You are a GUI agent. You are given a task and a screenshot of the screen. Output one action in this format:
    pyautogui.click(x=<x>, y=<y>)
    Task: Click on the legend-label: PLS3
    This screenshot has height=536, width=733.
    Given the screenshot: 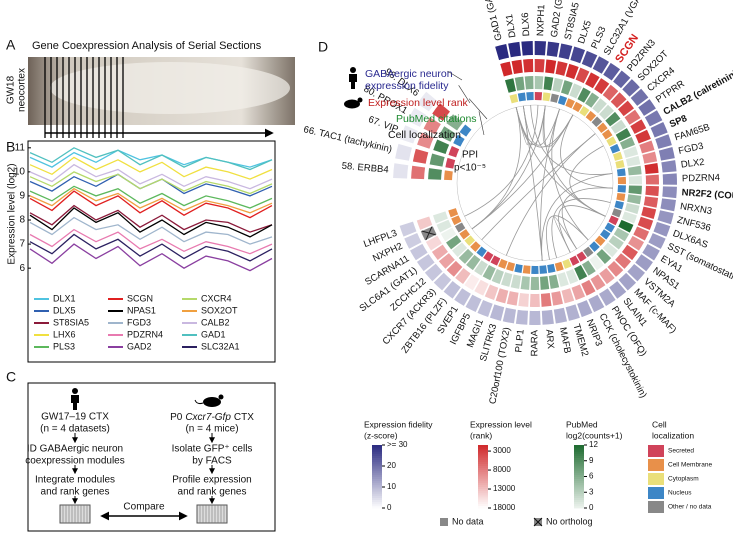 What is the action you would take?
    pyautogui.click(x=64, y=346)
    